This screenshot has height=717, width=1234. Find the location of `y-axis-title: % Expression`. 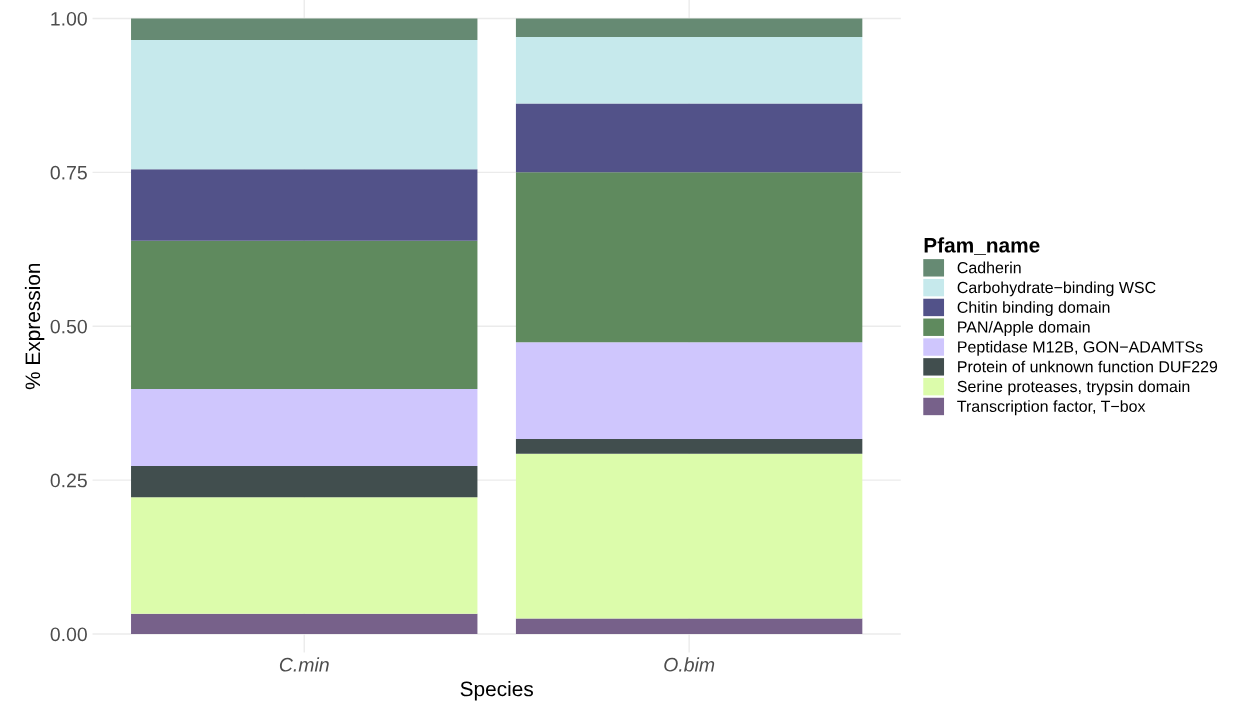

y-axis-title: % Expression is located at coordinates (34, 326).